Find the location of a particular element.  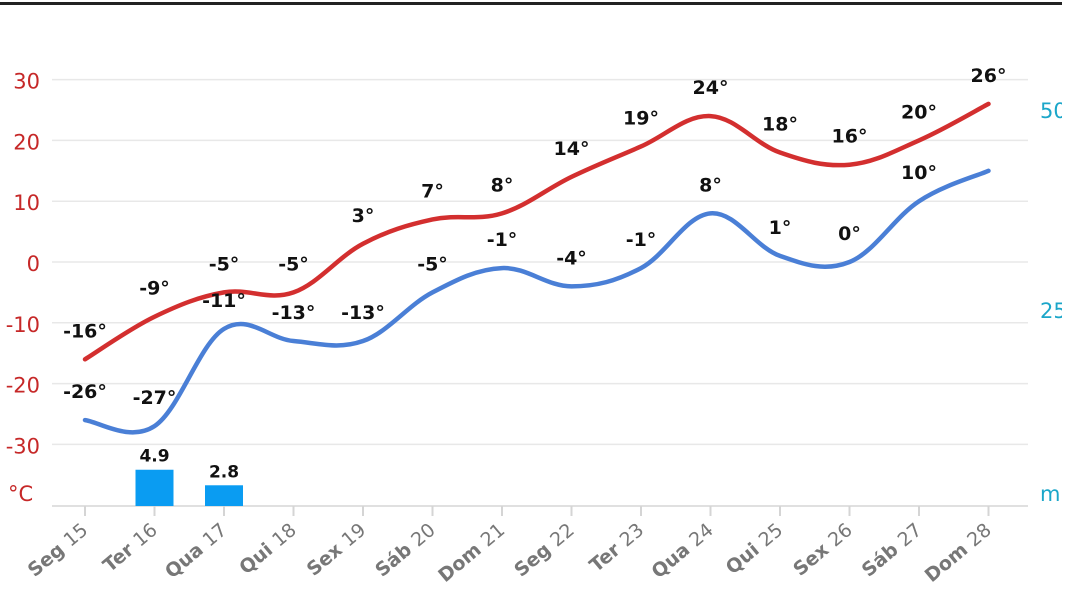

right-edge-mask is located at coordinates (1066, 301).